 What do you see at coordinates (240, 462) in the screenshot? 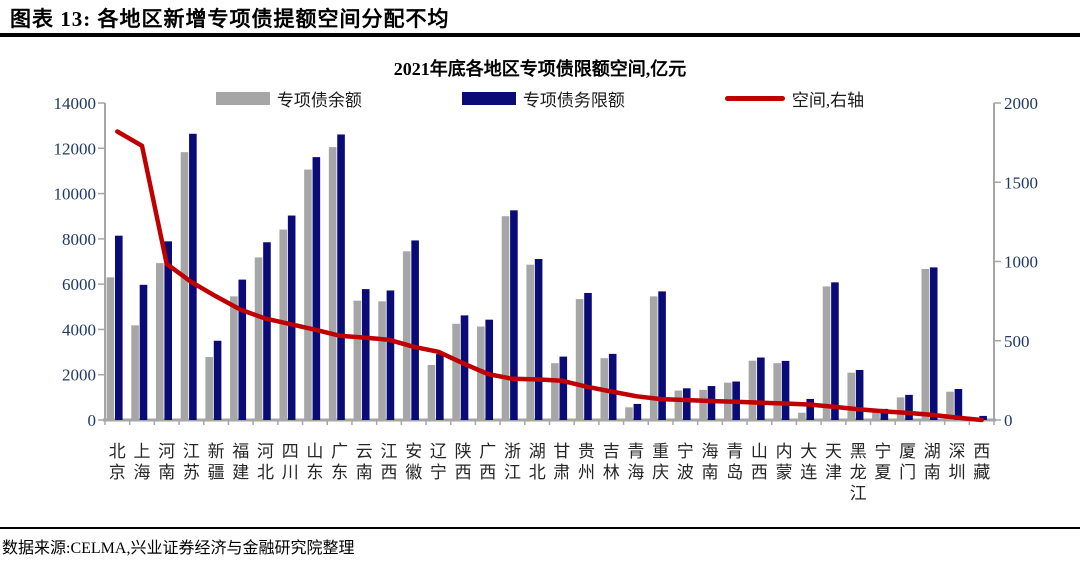
I see `category-label: 福建` at bounding box center [240, 462].